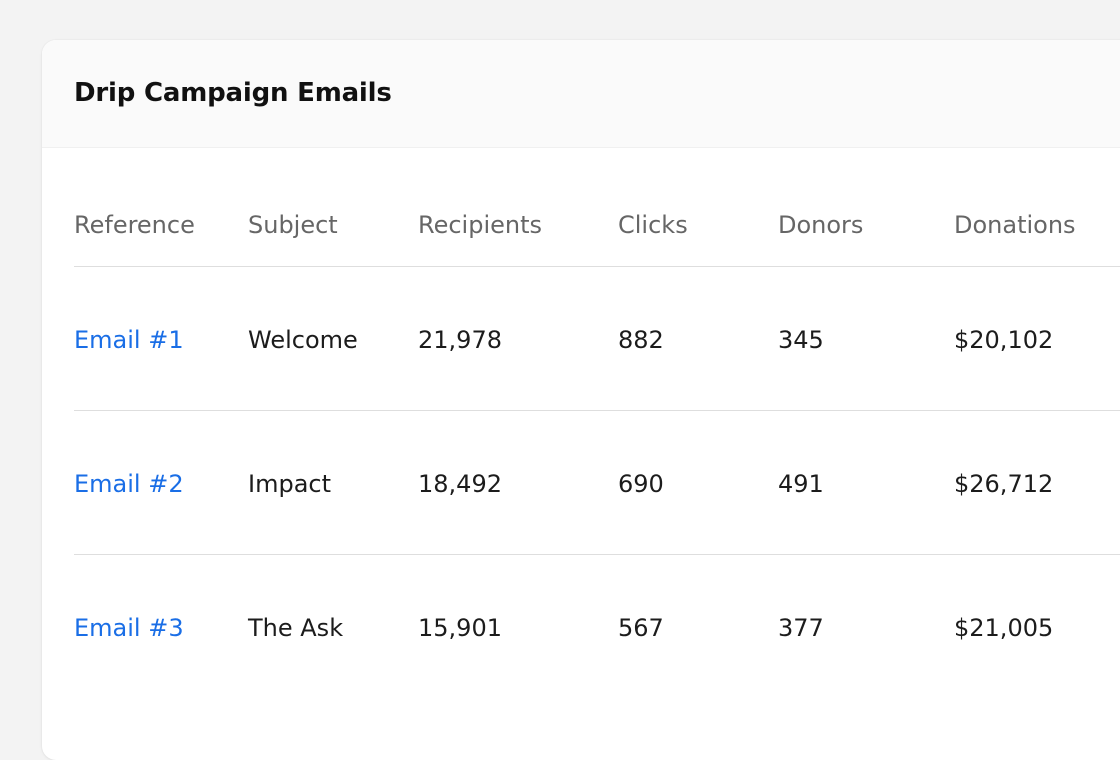 The width and height of the screenshot is (1120, 760). What do you see at coordinates (129, 484) in the screenshot?
I see `email-reference-link: Email #2` at bounding box center [129, 484].